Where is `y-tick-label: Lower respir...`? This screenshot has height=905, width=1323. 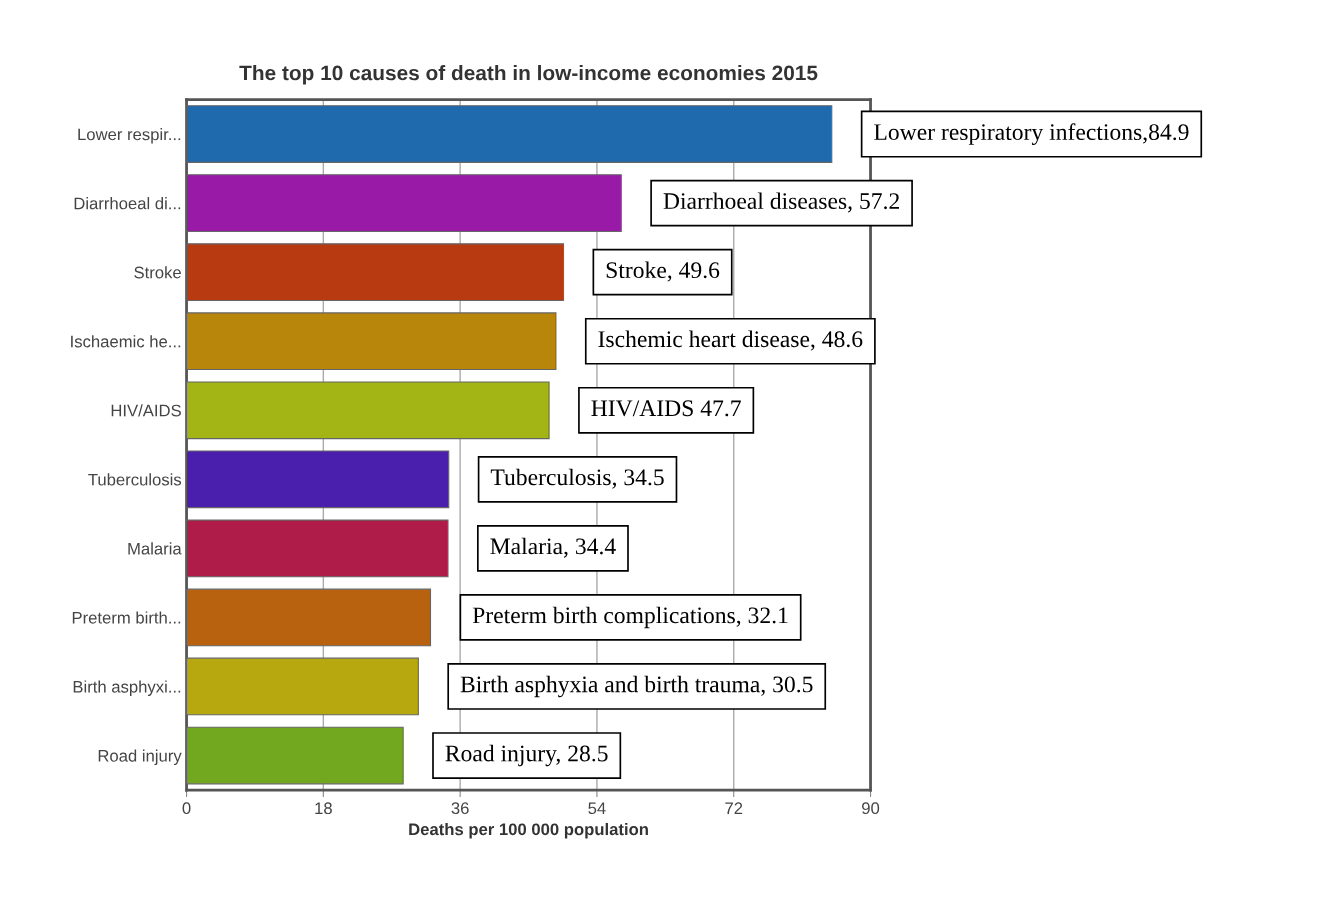
y-tick-label: Lower respir... is located at coordinates (129, 136).